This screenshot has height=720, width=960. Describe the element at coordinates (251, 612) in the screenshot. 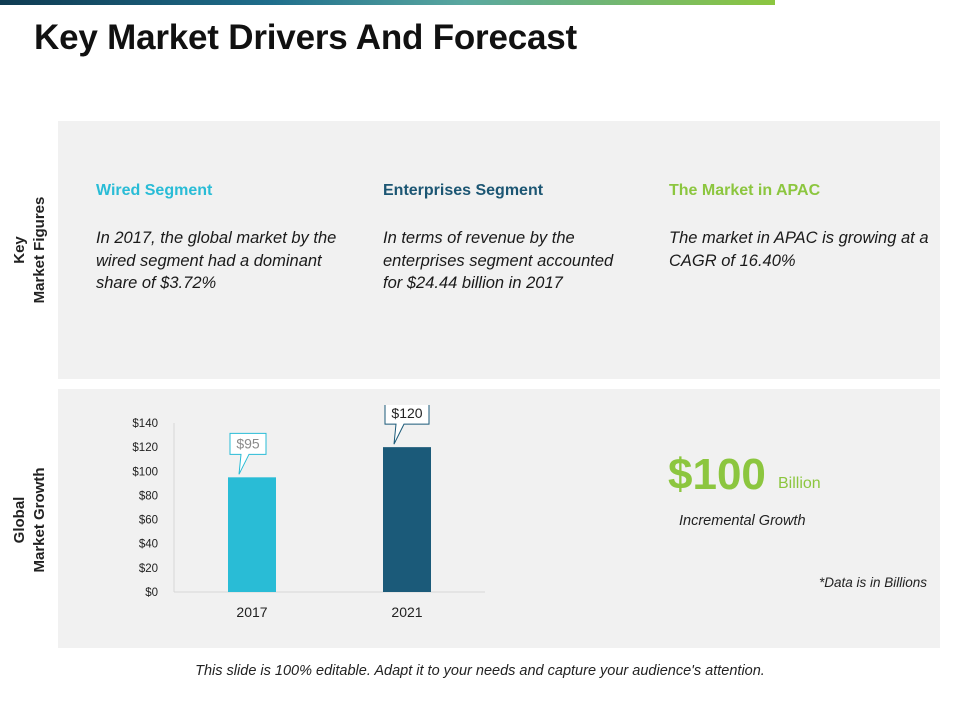

I see `x-tick-label: 2017` at that location.